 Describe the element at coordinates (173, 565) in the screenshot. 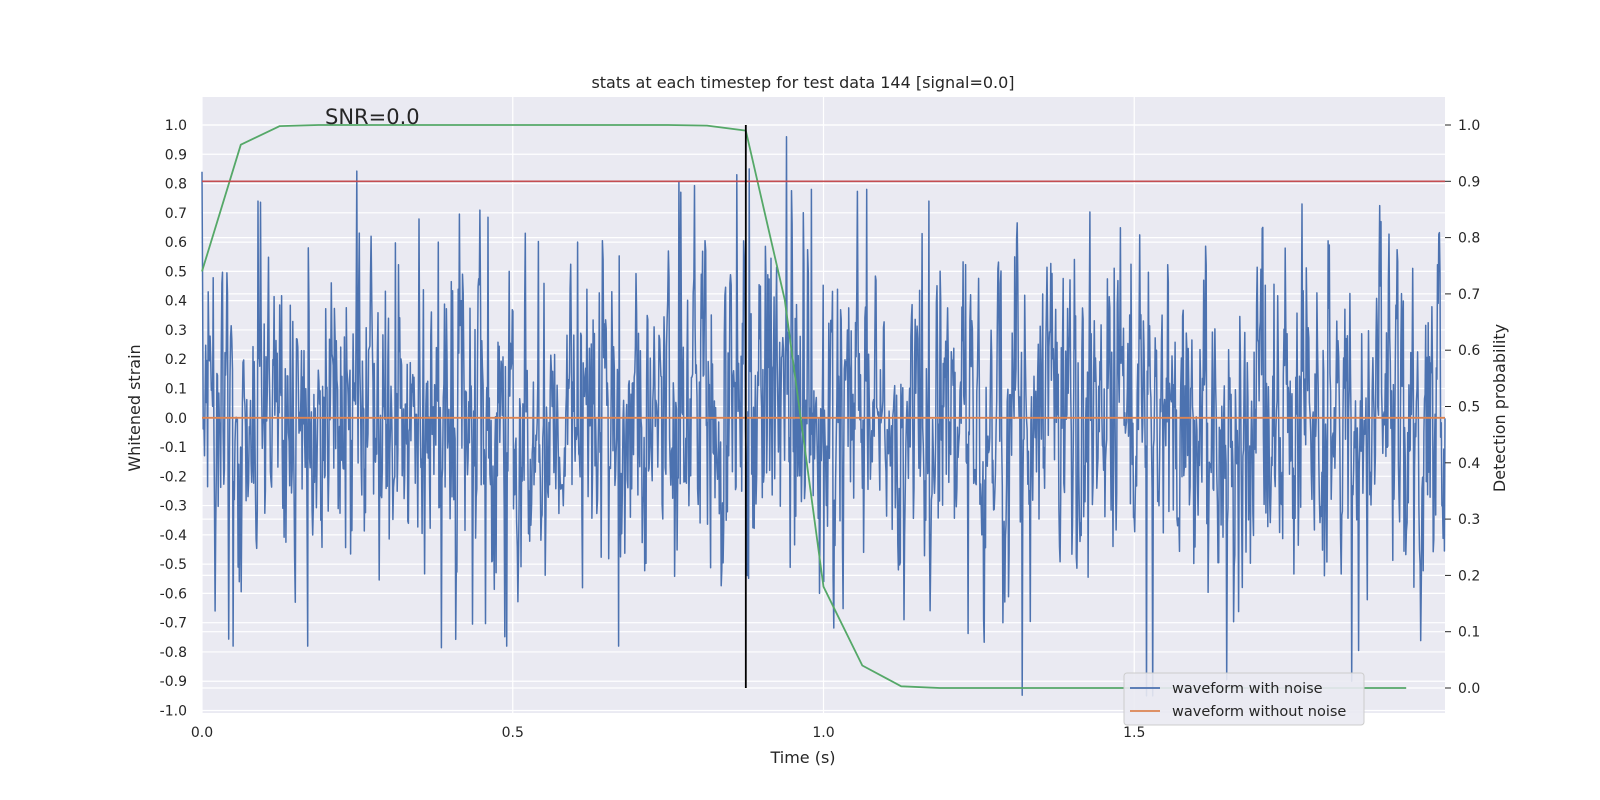

I see `y-tick-label: -0.5` at that location.